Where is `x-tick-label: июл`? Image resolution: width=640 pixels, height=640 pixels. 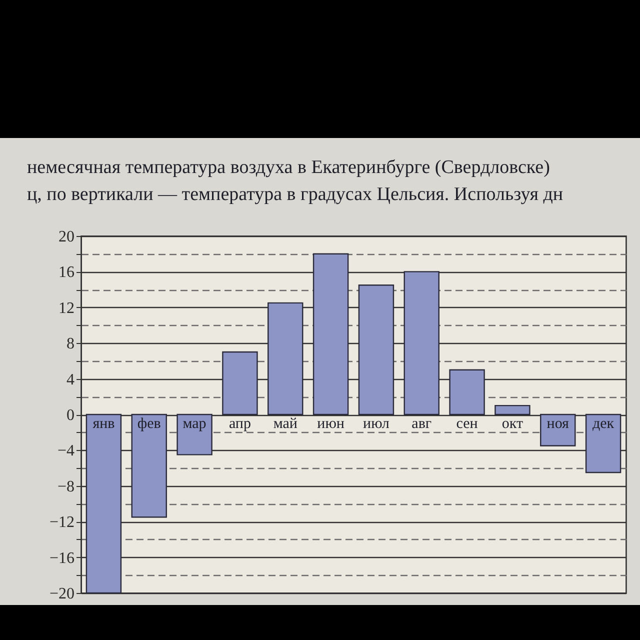 x-tick-label: июл is located at coordinates (376, 424).